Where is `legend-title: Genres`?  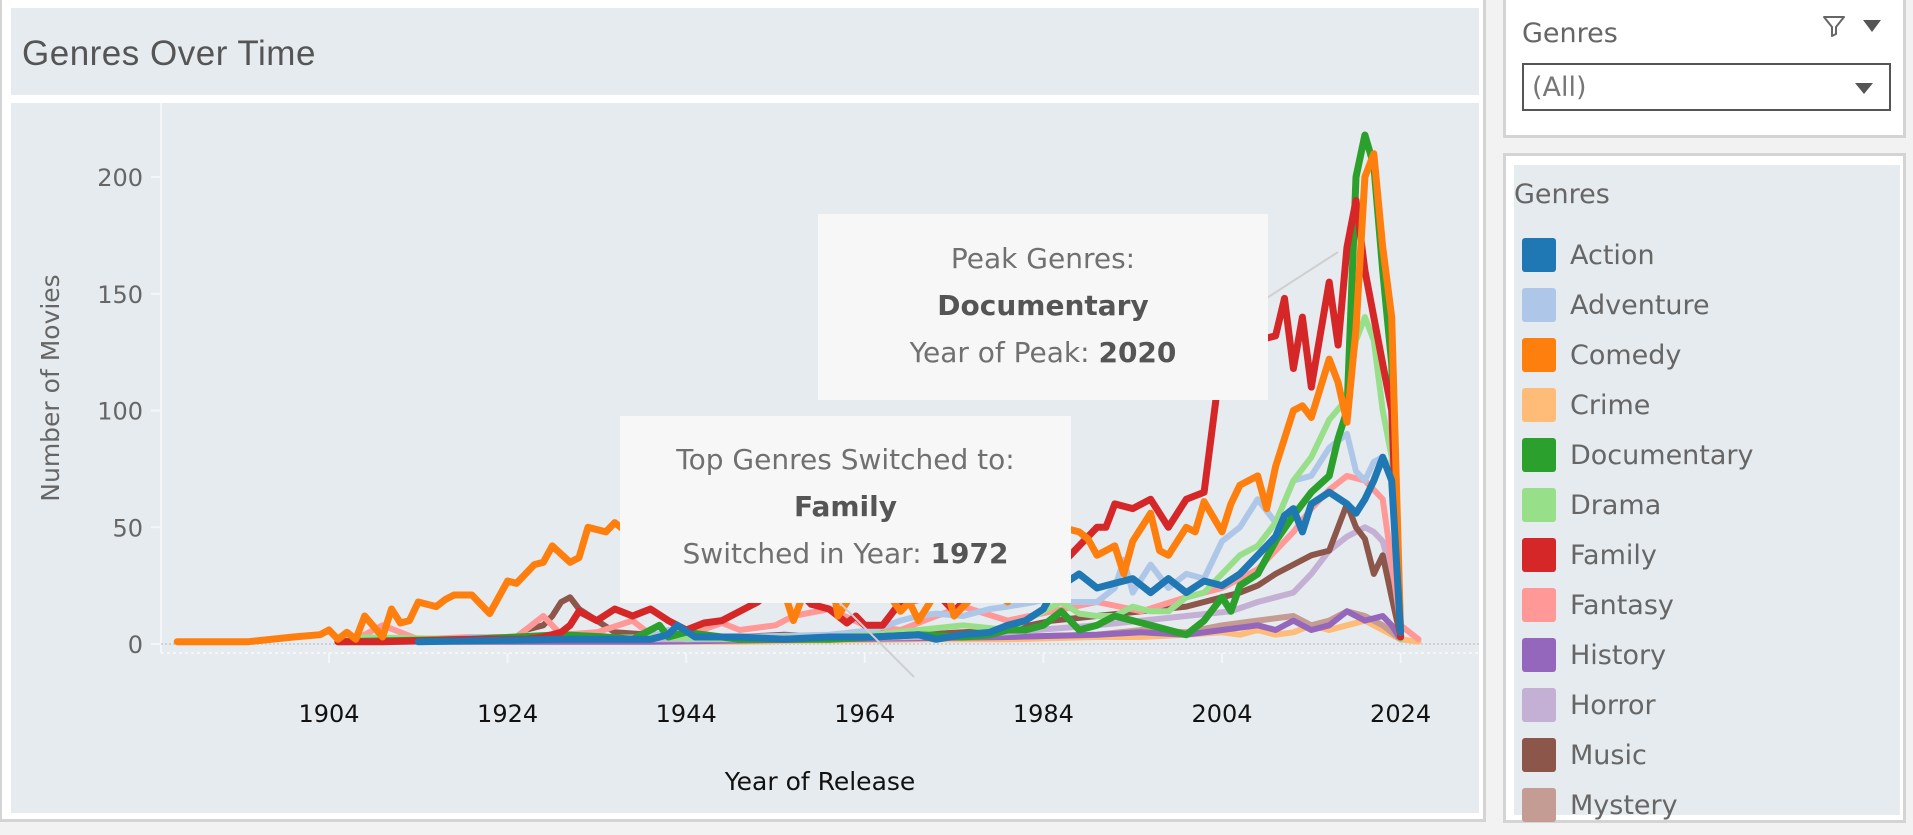
legend-title: Genres is located at coordinates (1562, 194).